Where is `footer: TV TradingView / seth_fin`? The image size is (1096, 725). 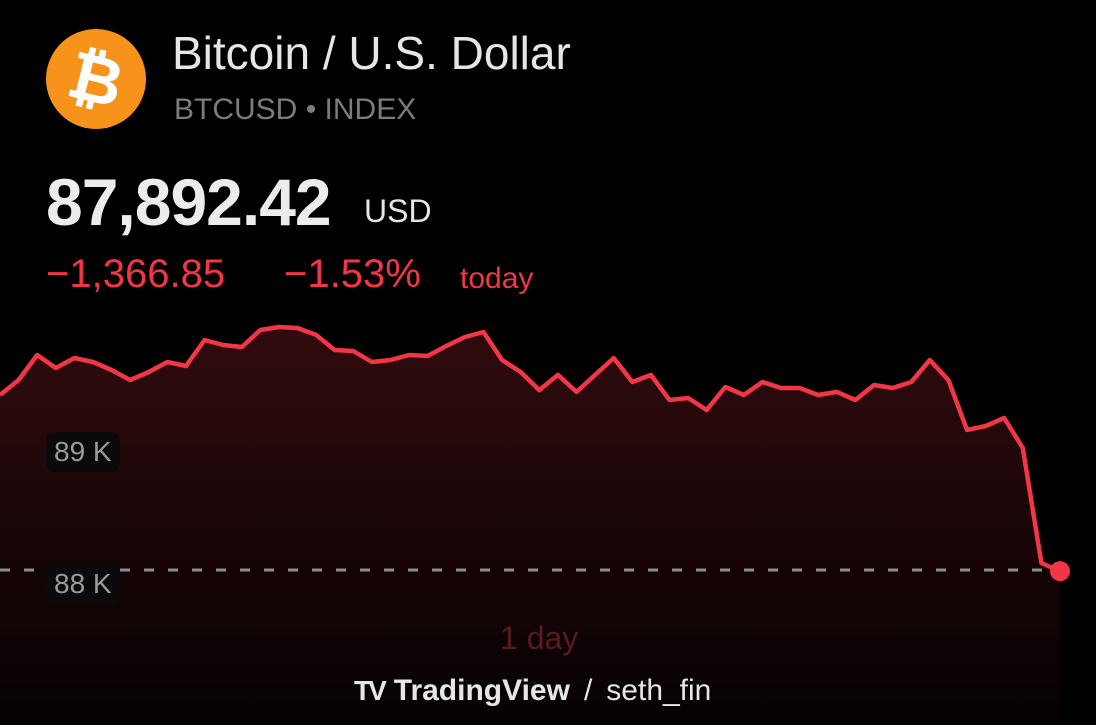 footer: TV TradingView / seth_fin is located at coordinates (532, 691).